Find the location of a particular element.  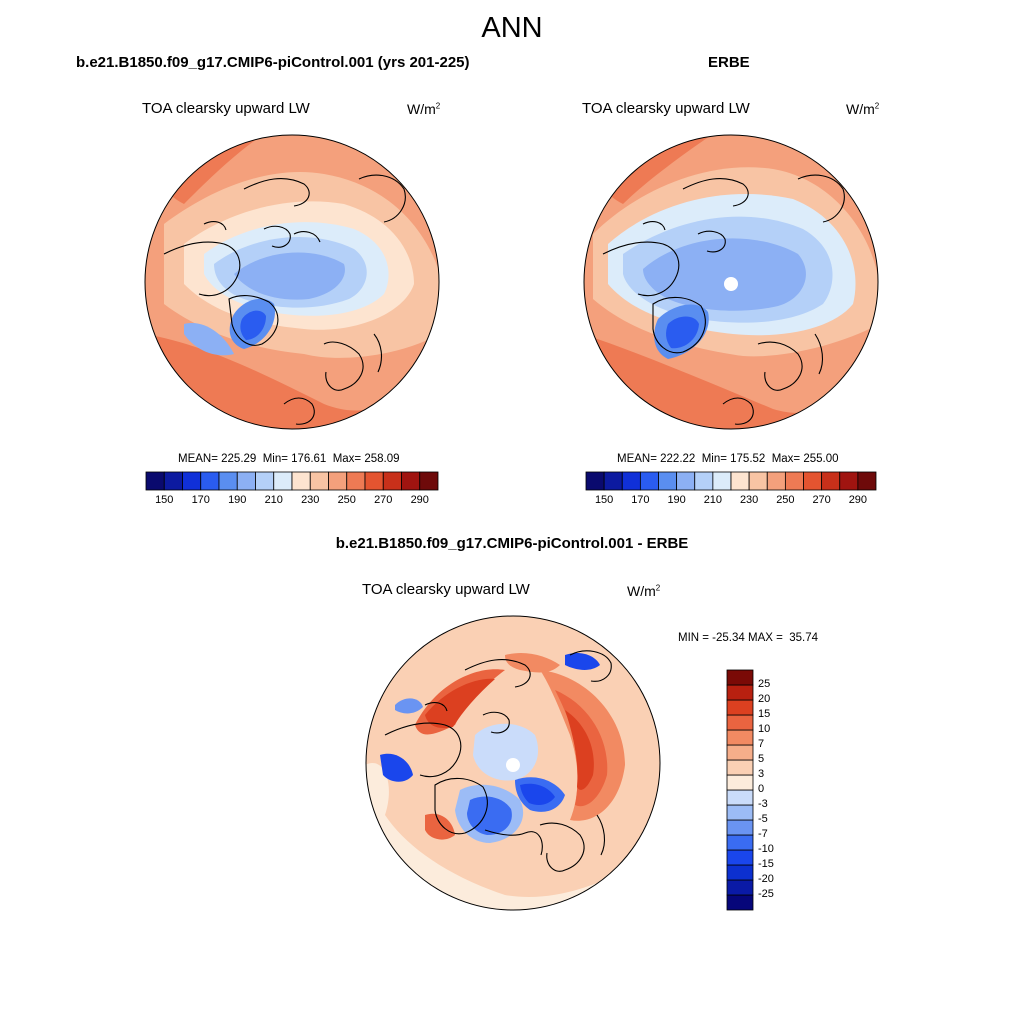

panel2-units: W/m2 is located at coordinates (863, 109).